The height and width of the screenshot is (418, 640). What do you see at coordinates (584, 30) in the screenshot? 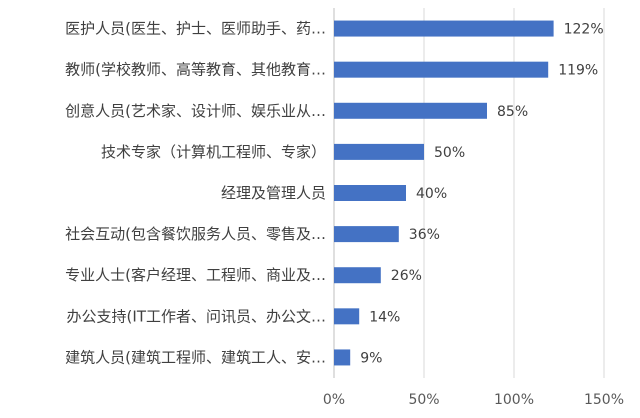
I see `value-label: 122%` at bounding box center [584, 30].